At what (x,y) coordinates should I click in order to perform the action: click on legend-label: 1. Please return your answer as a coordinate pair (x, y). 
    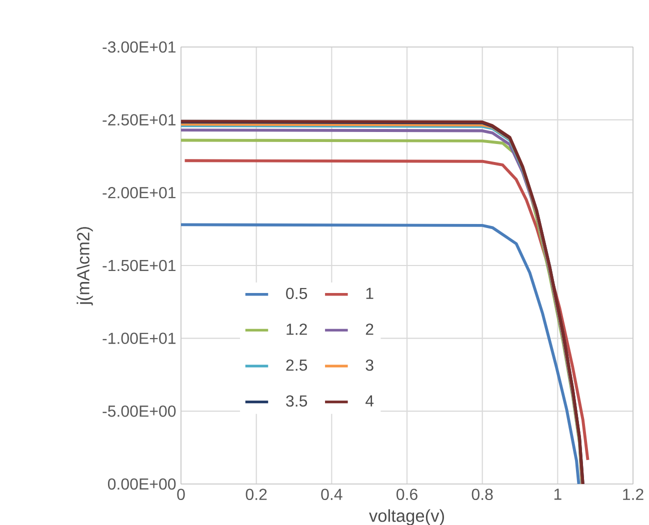
    Looking at the image, I should click on (370, 293).